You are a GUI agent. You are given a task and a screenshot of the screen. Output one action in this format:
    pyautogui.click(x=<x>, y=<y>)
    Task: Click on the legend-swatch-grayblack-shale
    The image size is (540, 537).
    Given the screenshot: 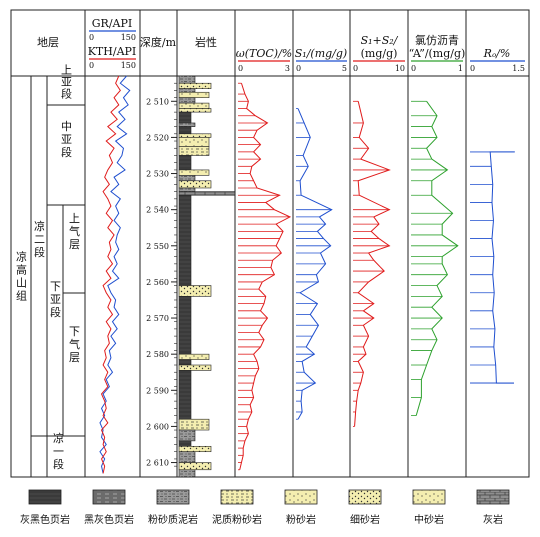 What is the action you would take?
    pyautogui.click(x=45, y=497)
    